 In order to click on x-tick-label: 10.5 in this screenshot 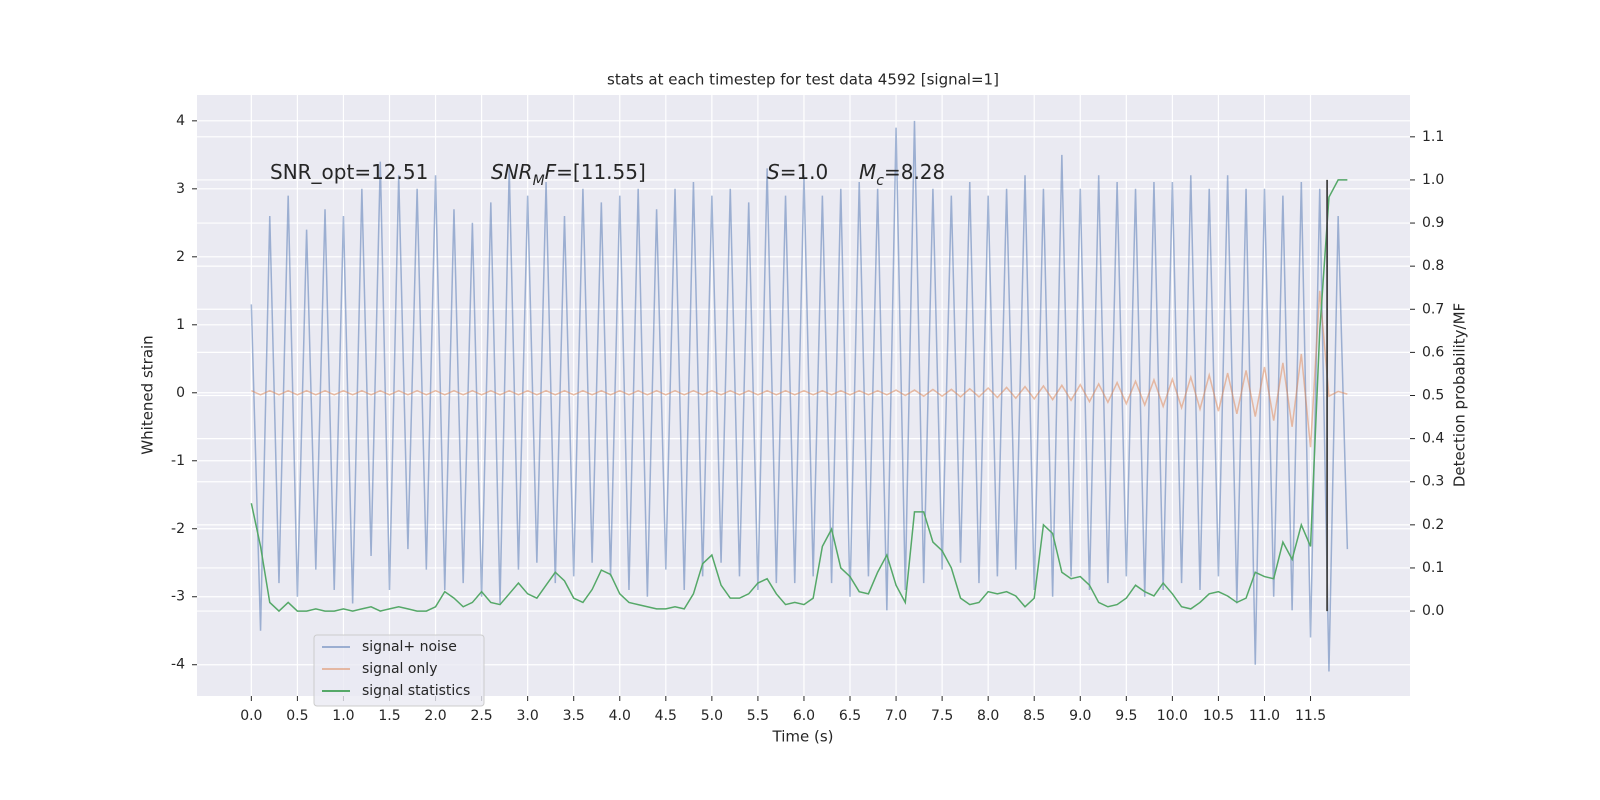, I will do `click(1218, 716)`.